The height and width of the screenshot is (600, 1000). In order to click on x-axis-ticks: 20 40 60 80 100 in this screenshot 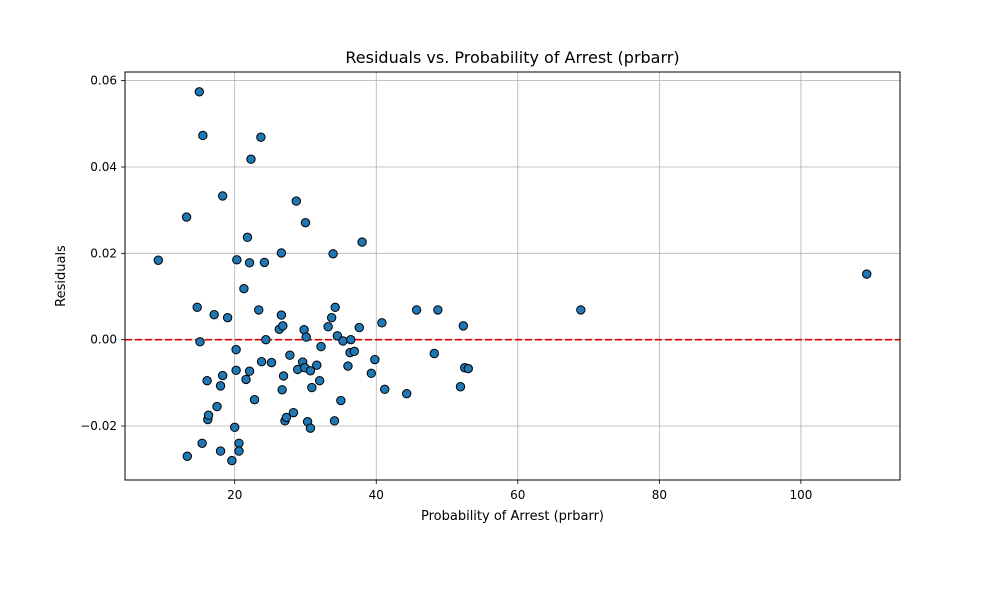, I will do `click(519, 491)`.